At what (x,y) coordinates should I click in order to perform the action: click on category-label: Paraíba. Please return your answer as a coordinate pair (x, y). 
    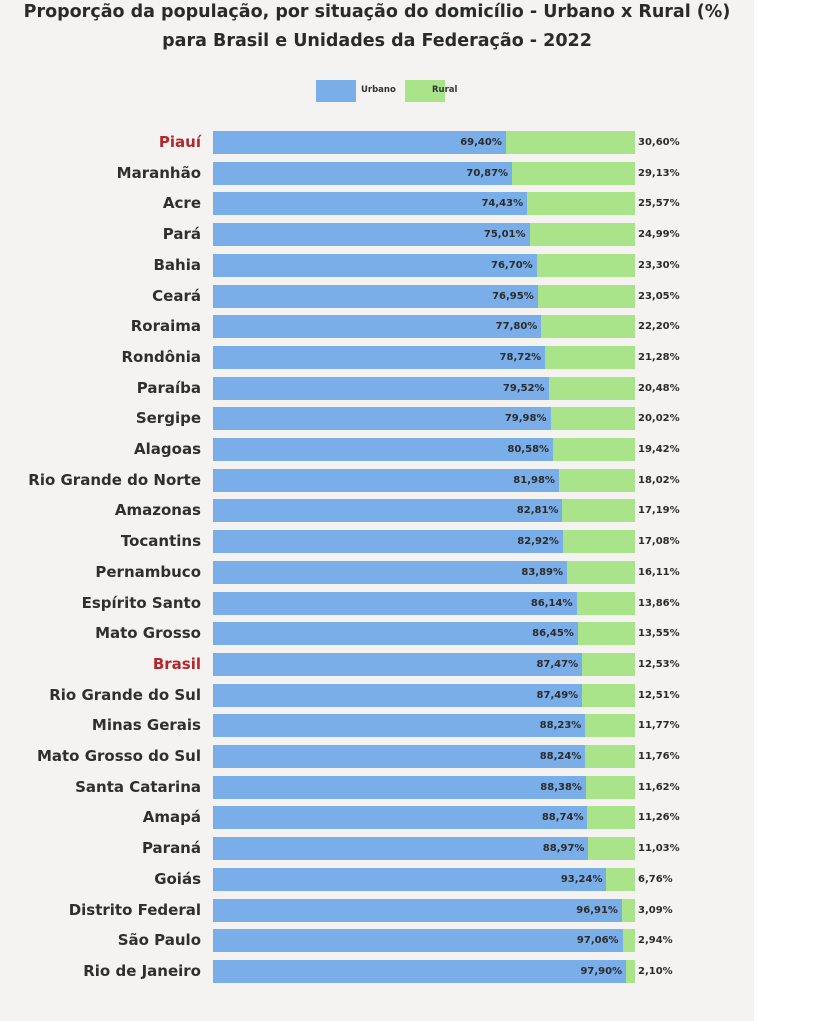
    Looking at the image, I should click on (168, 387).